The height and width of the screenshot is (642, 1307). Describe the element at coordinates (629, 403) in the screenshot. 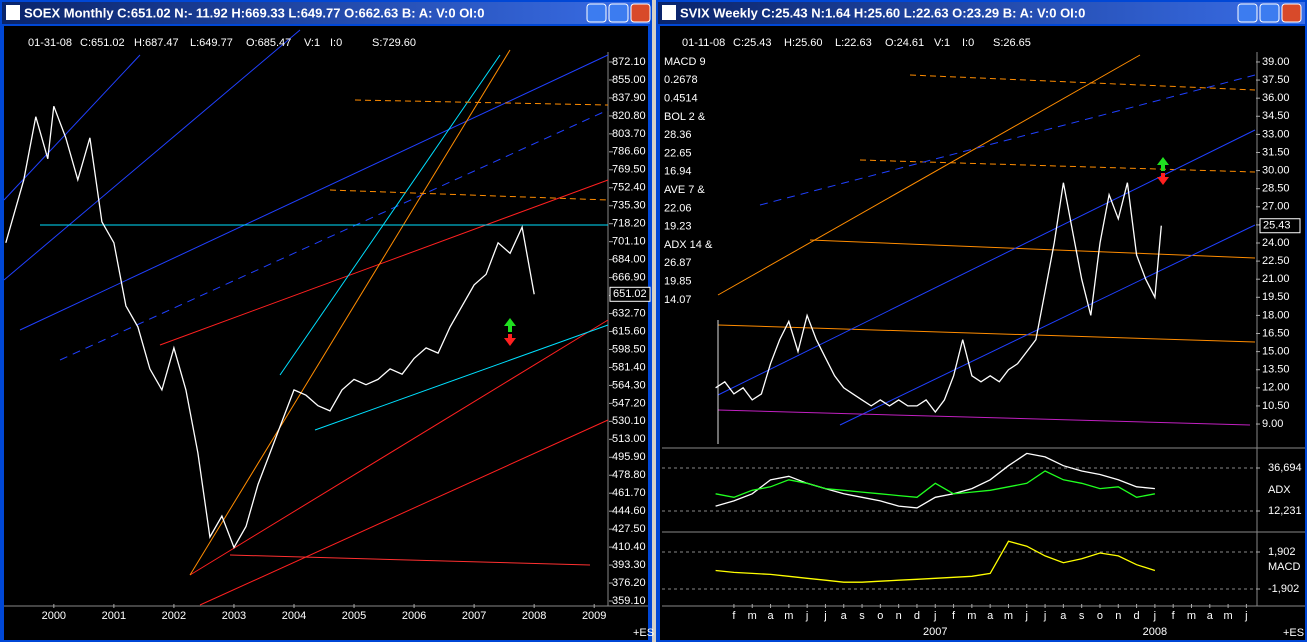

I see `y-tick-label: 547.20` at that location.